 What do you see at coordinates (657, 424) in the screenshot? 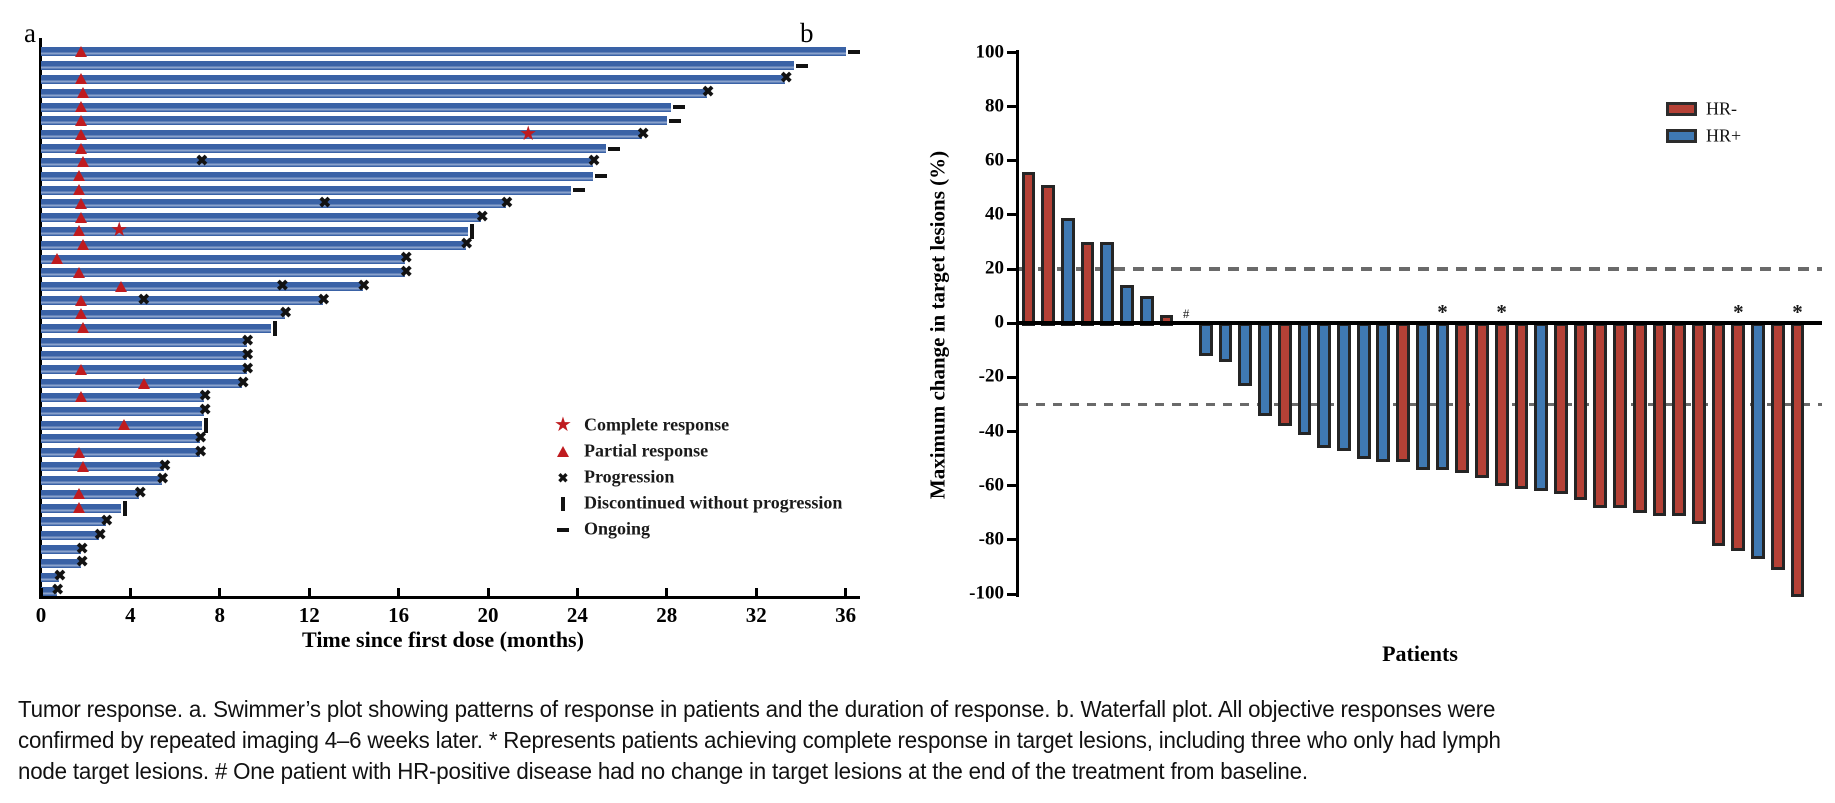
I see `legend-label: Complete response` at bounding box center [657, 424].